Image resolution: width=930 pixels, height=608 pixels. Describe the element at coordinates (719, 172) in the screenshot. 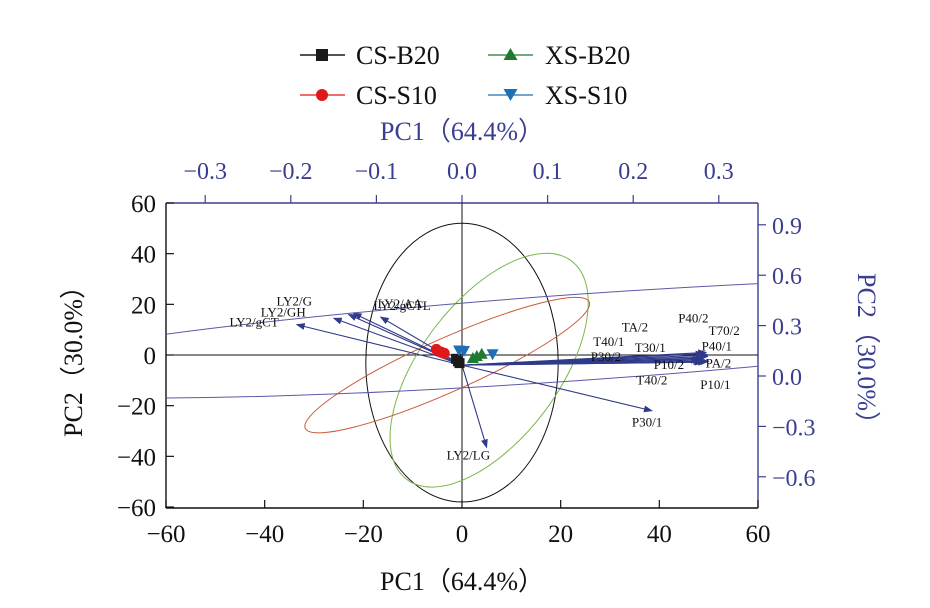

I see `top-tick-label: 0.3` at that location.